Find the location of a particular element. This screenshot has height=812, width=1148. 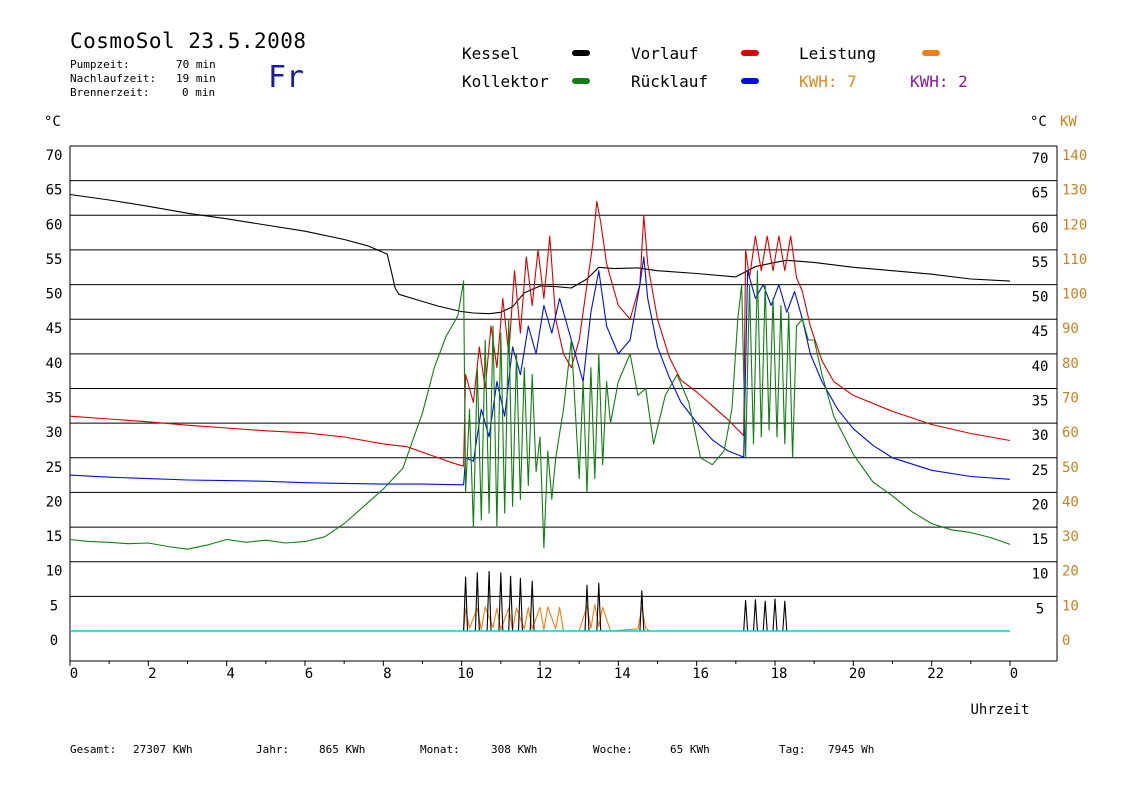

y-tick-label-right: 15 is located at coordinates (1040, 540).